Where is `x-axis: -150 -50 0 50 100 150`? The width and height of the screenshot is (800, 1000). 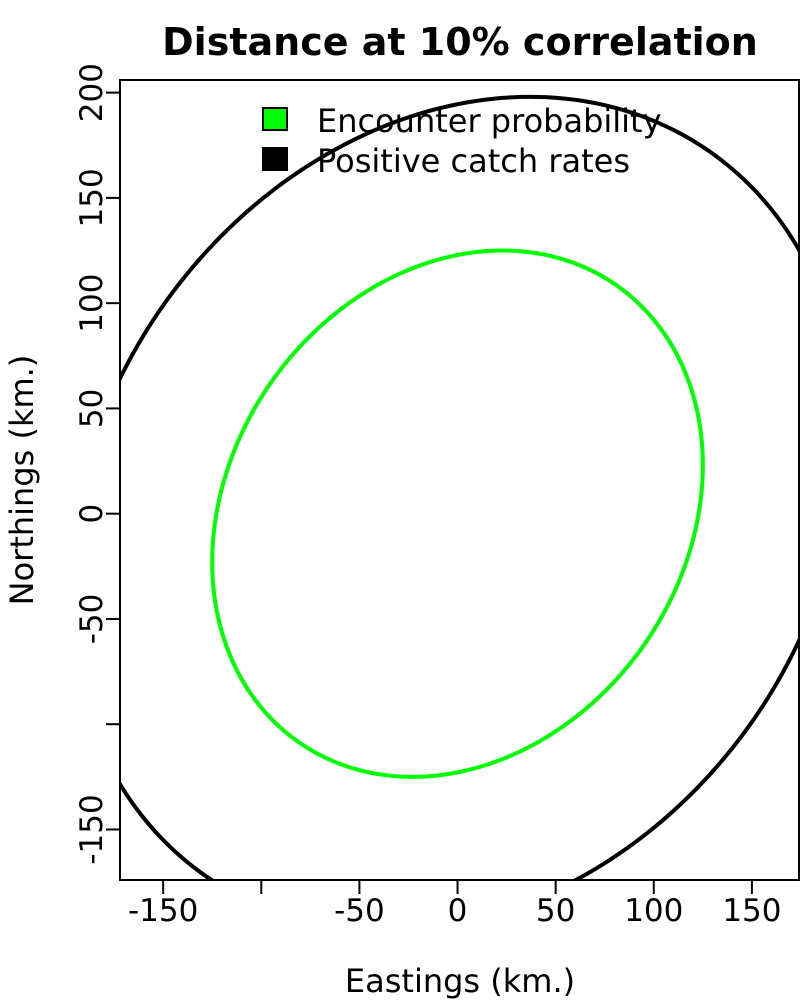
x-axis: -150 -50 0 50 100 150 is located at coordinates (454, 904).